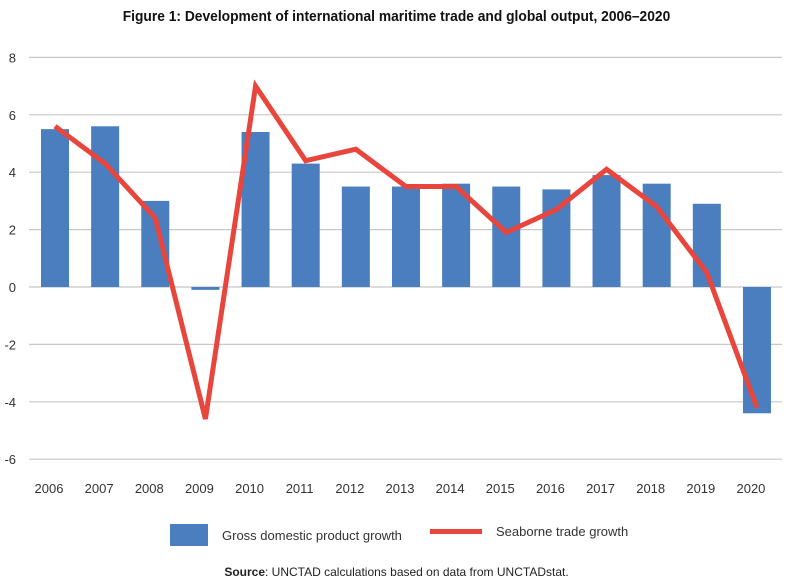 This screenshot has height=587, width=793. What do you see at coordinates (244, 572) in the screenshot?
I see `source-label: Source` at bounding box center [244, 572].